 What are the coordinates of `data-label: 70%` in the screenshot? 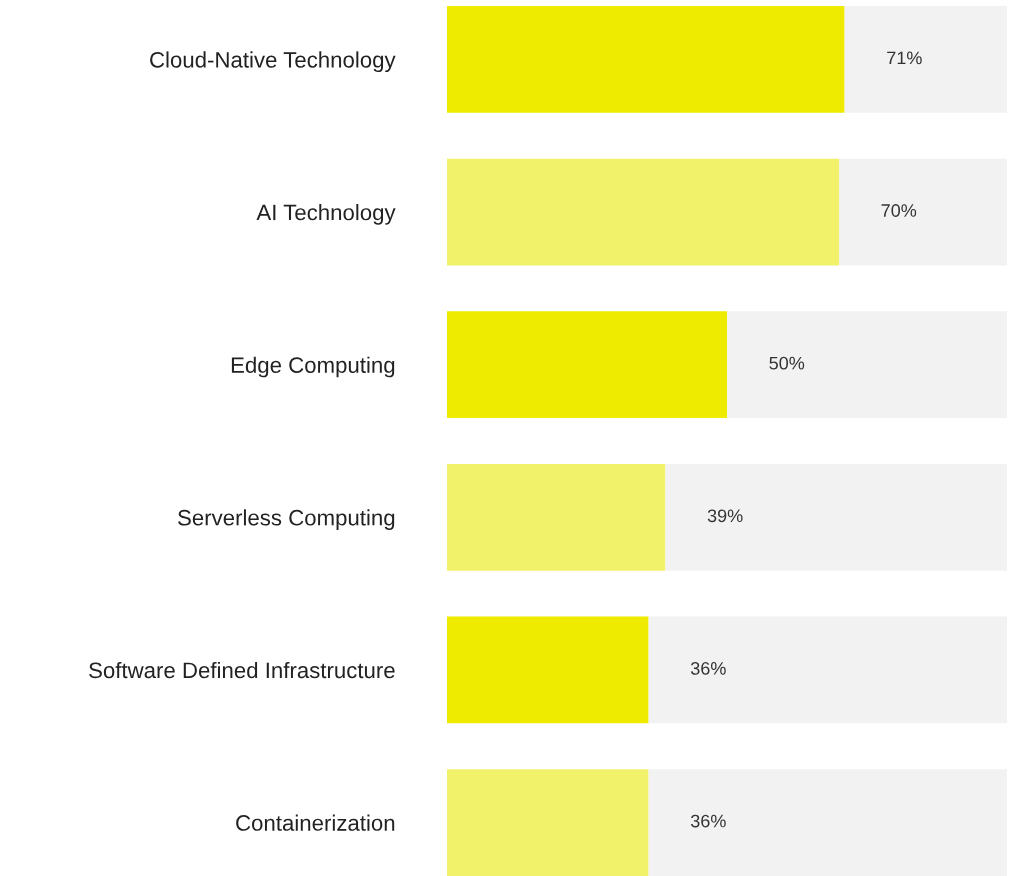 It's located at (899, 210).